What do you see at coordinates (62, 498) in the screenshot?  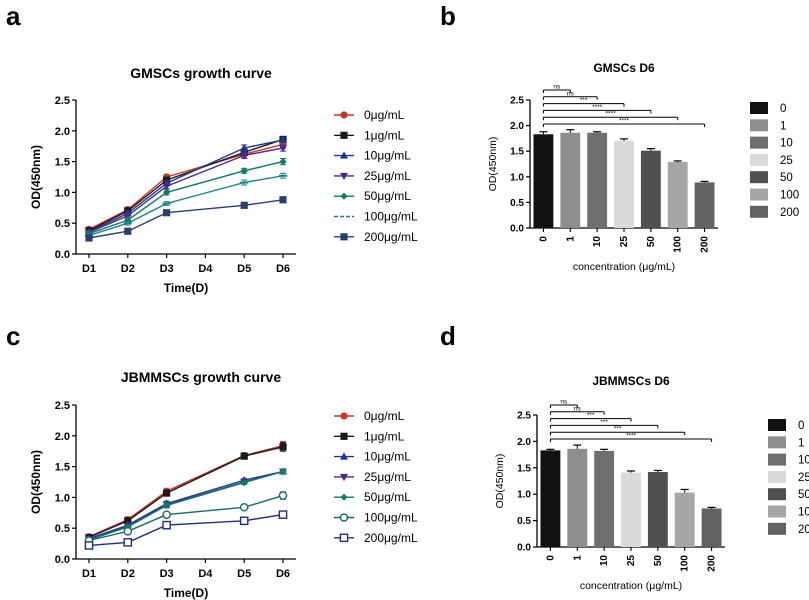 I see `y-tick-label: 1.0` at bounding box center [62, 498].